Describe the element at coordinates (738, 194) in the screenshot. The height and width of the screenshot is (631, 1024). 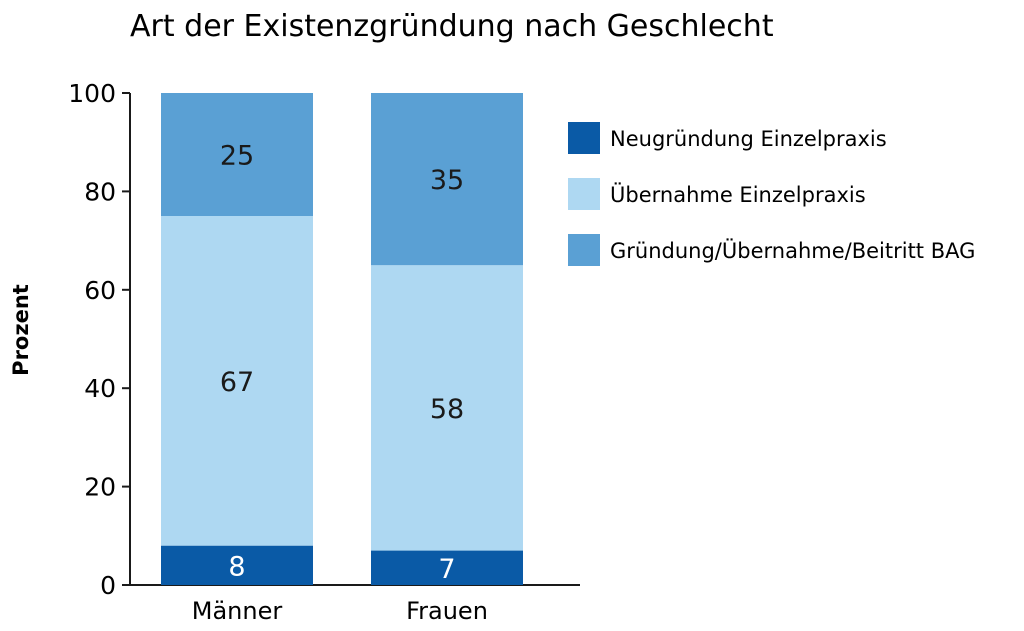
I see `legend-label: Übernahme Einzelpraxis` at that location.